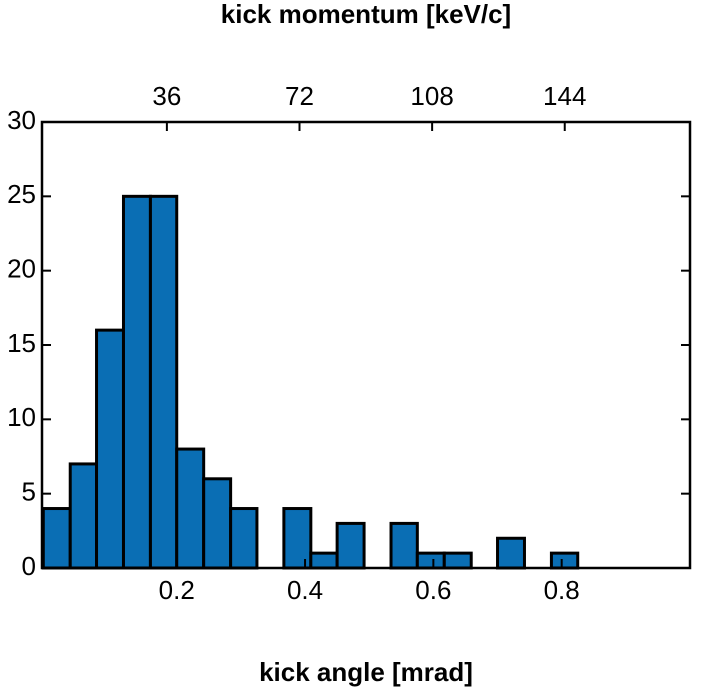 This screenshot has width=706, height=695. Describe the element at coordinates (564, 96) in the screenshot. I see `top-tick-label: 144` at that location.